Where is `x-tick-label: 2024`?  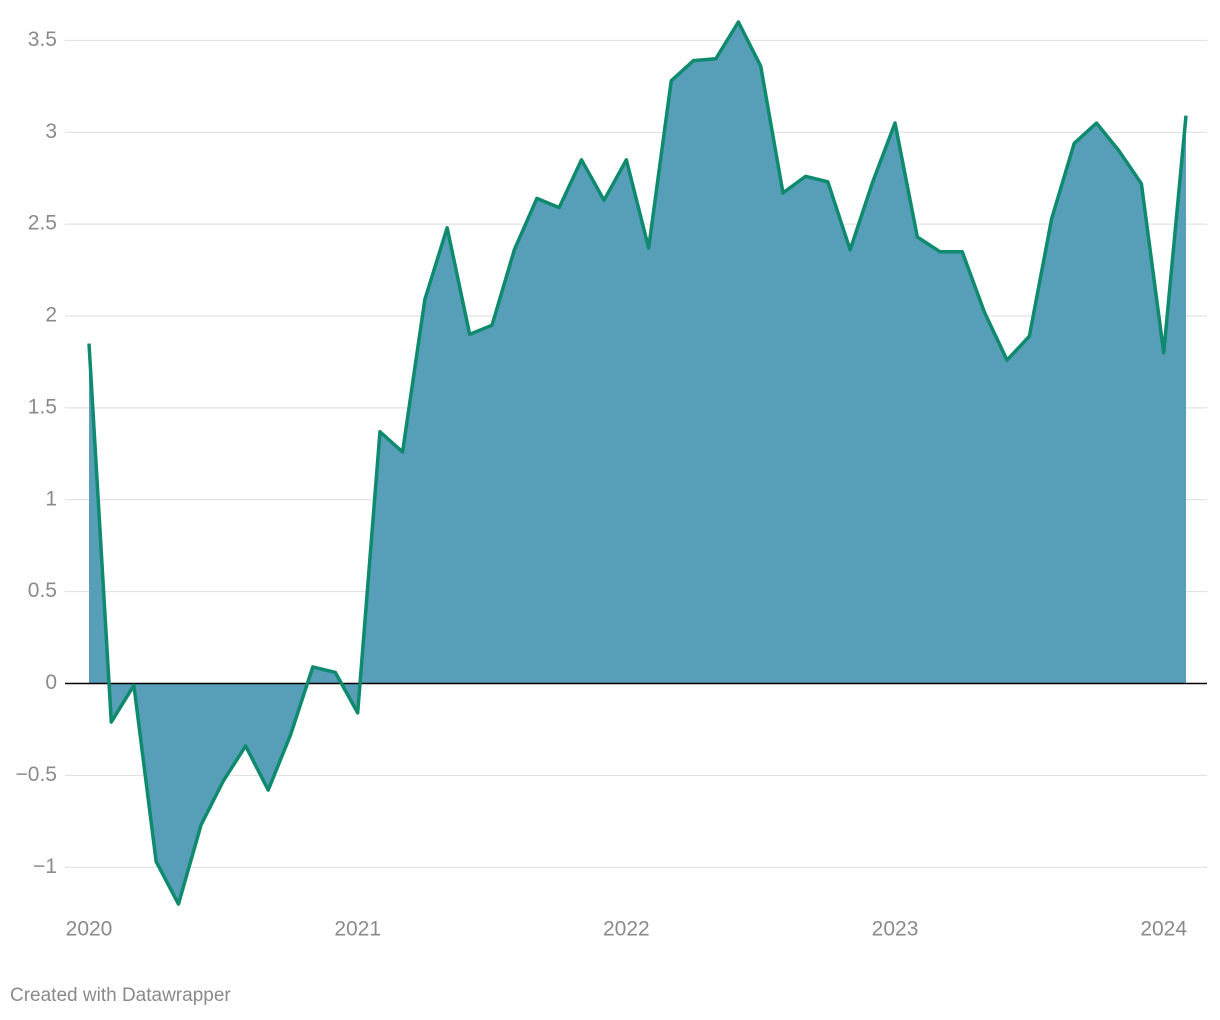
x-tick-label: 2024 is located at coordinates (1163, 929).